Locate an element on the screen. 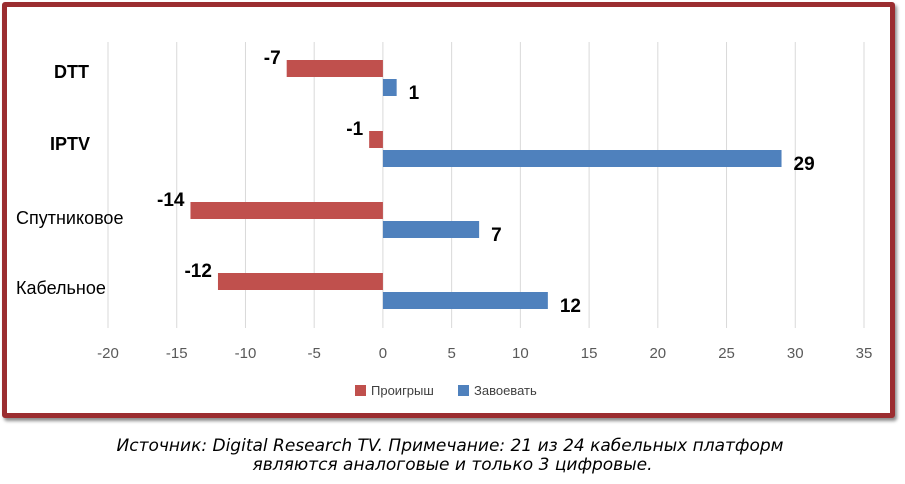 The image size is (905, 484). data-label: -14 is located at coordinates (171, 200).